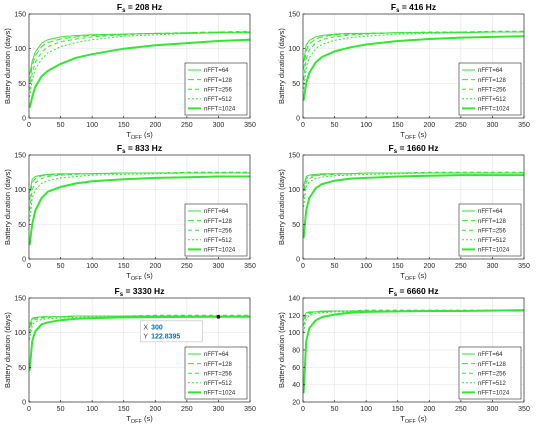  What do you see at coordinates (413, 8) in the screenshot?
I see `subplot-title: Fs = 416 Hz` at bounding box center [413, 8].